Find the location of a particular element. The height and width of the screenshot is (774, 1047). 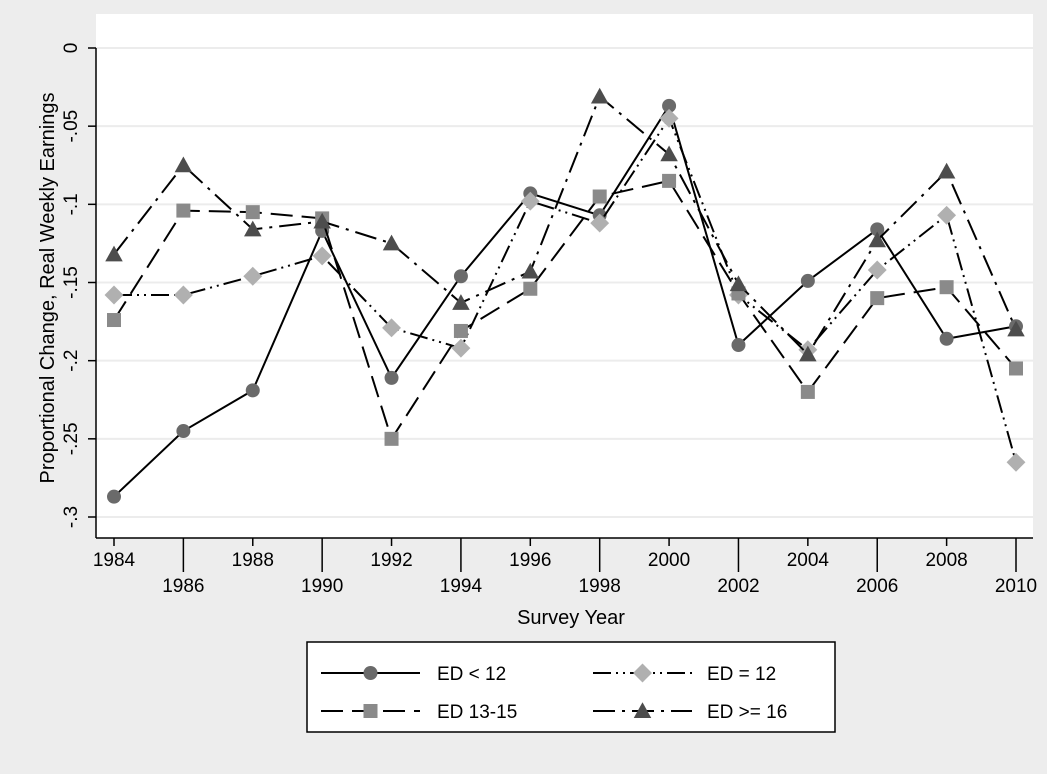

legend-label: ED >= 16 is located at coordinates (747, 712).